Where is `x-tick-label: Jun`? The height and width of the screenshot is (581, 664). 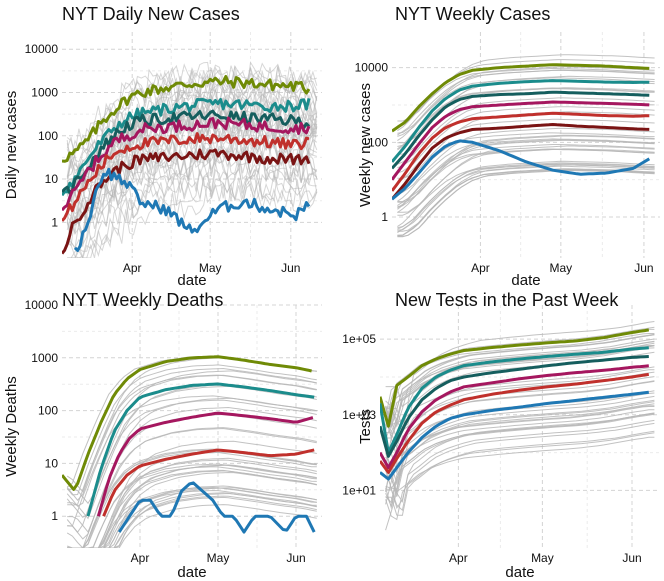
x-tick-label: Jun is located at coordinates (643, 268).